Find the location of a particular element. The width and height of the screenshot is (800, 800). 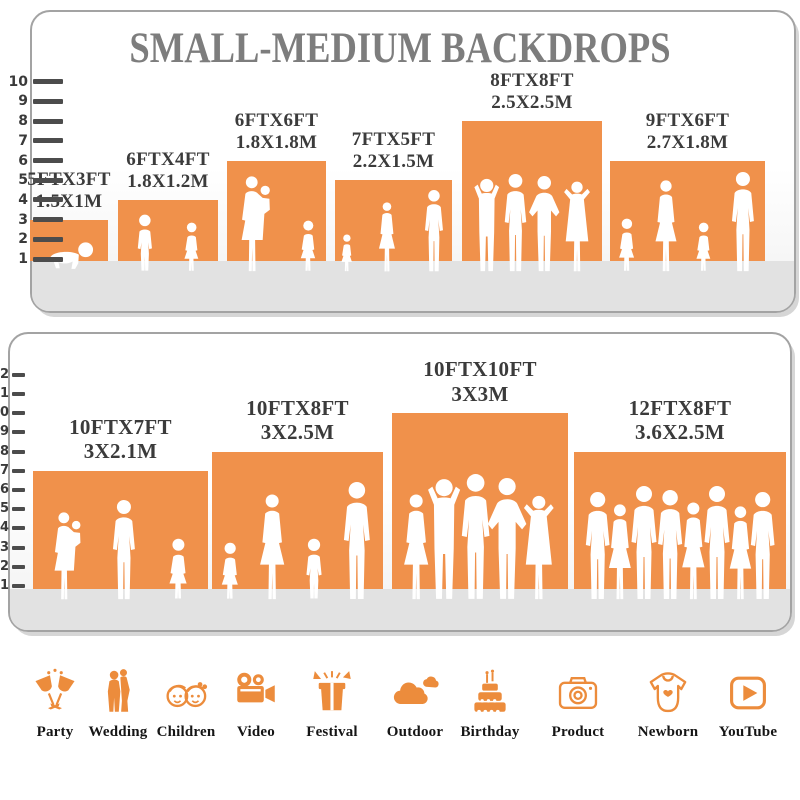

size-meters: 1.8X1.2M is located at coordinates (168, 181).